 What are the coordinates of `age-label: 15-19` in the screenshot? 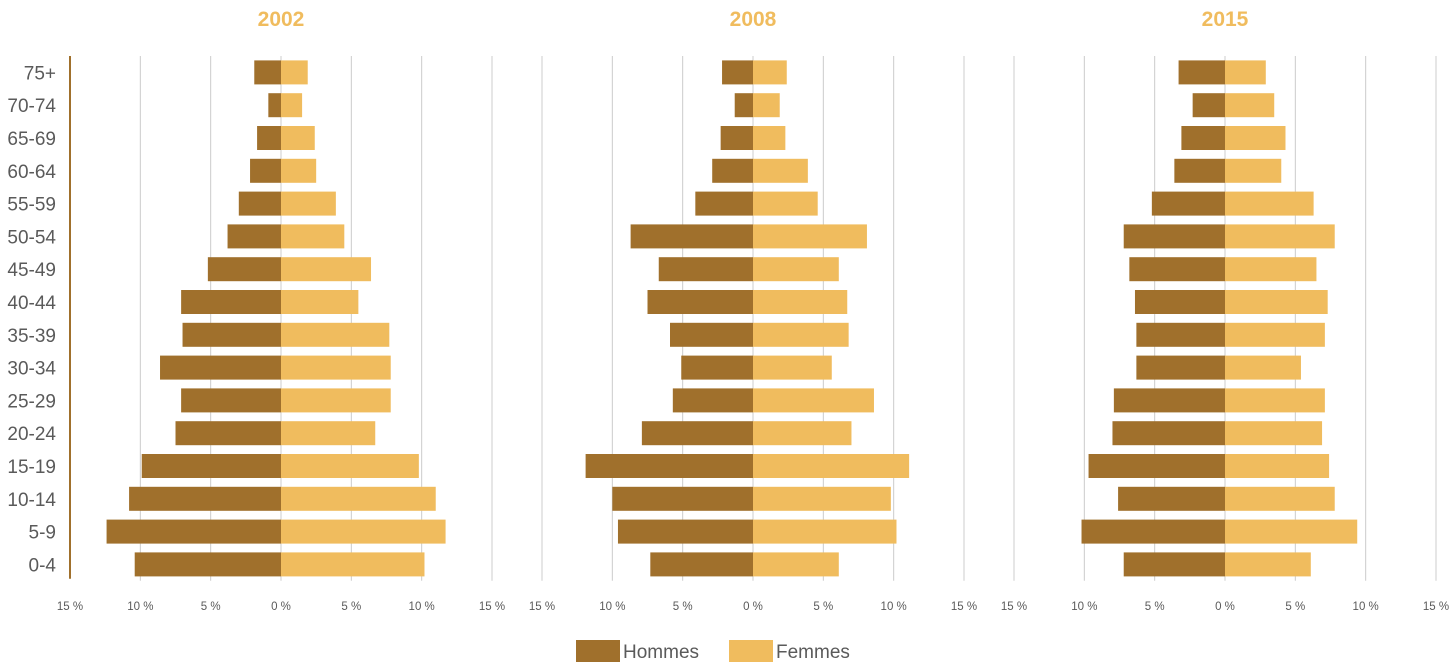 It's located at (31, 467).